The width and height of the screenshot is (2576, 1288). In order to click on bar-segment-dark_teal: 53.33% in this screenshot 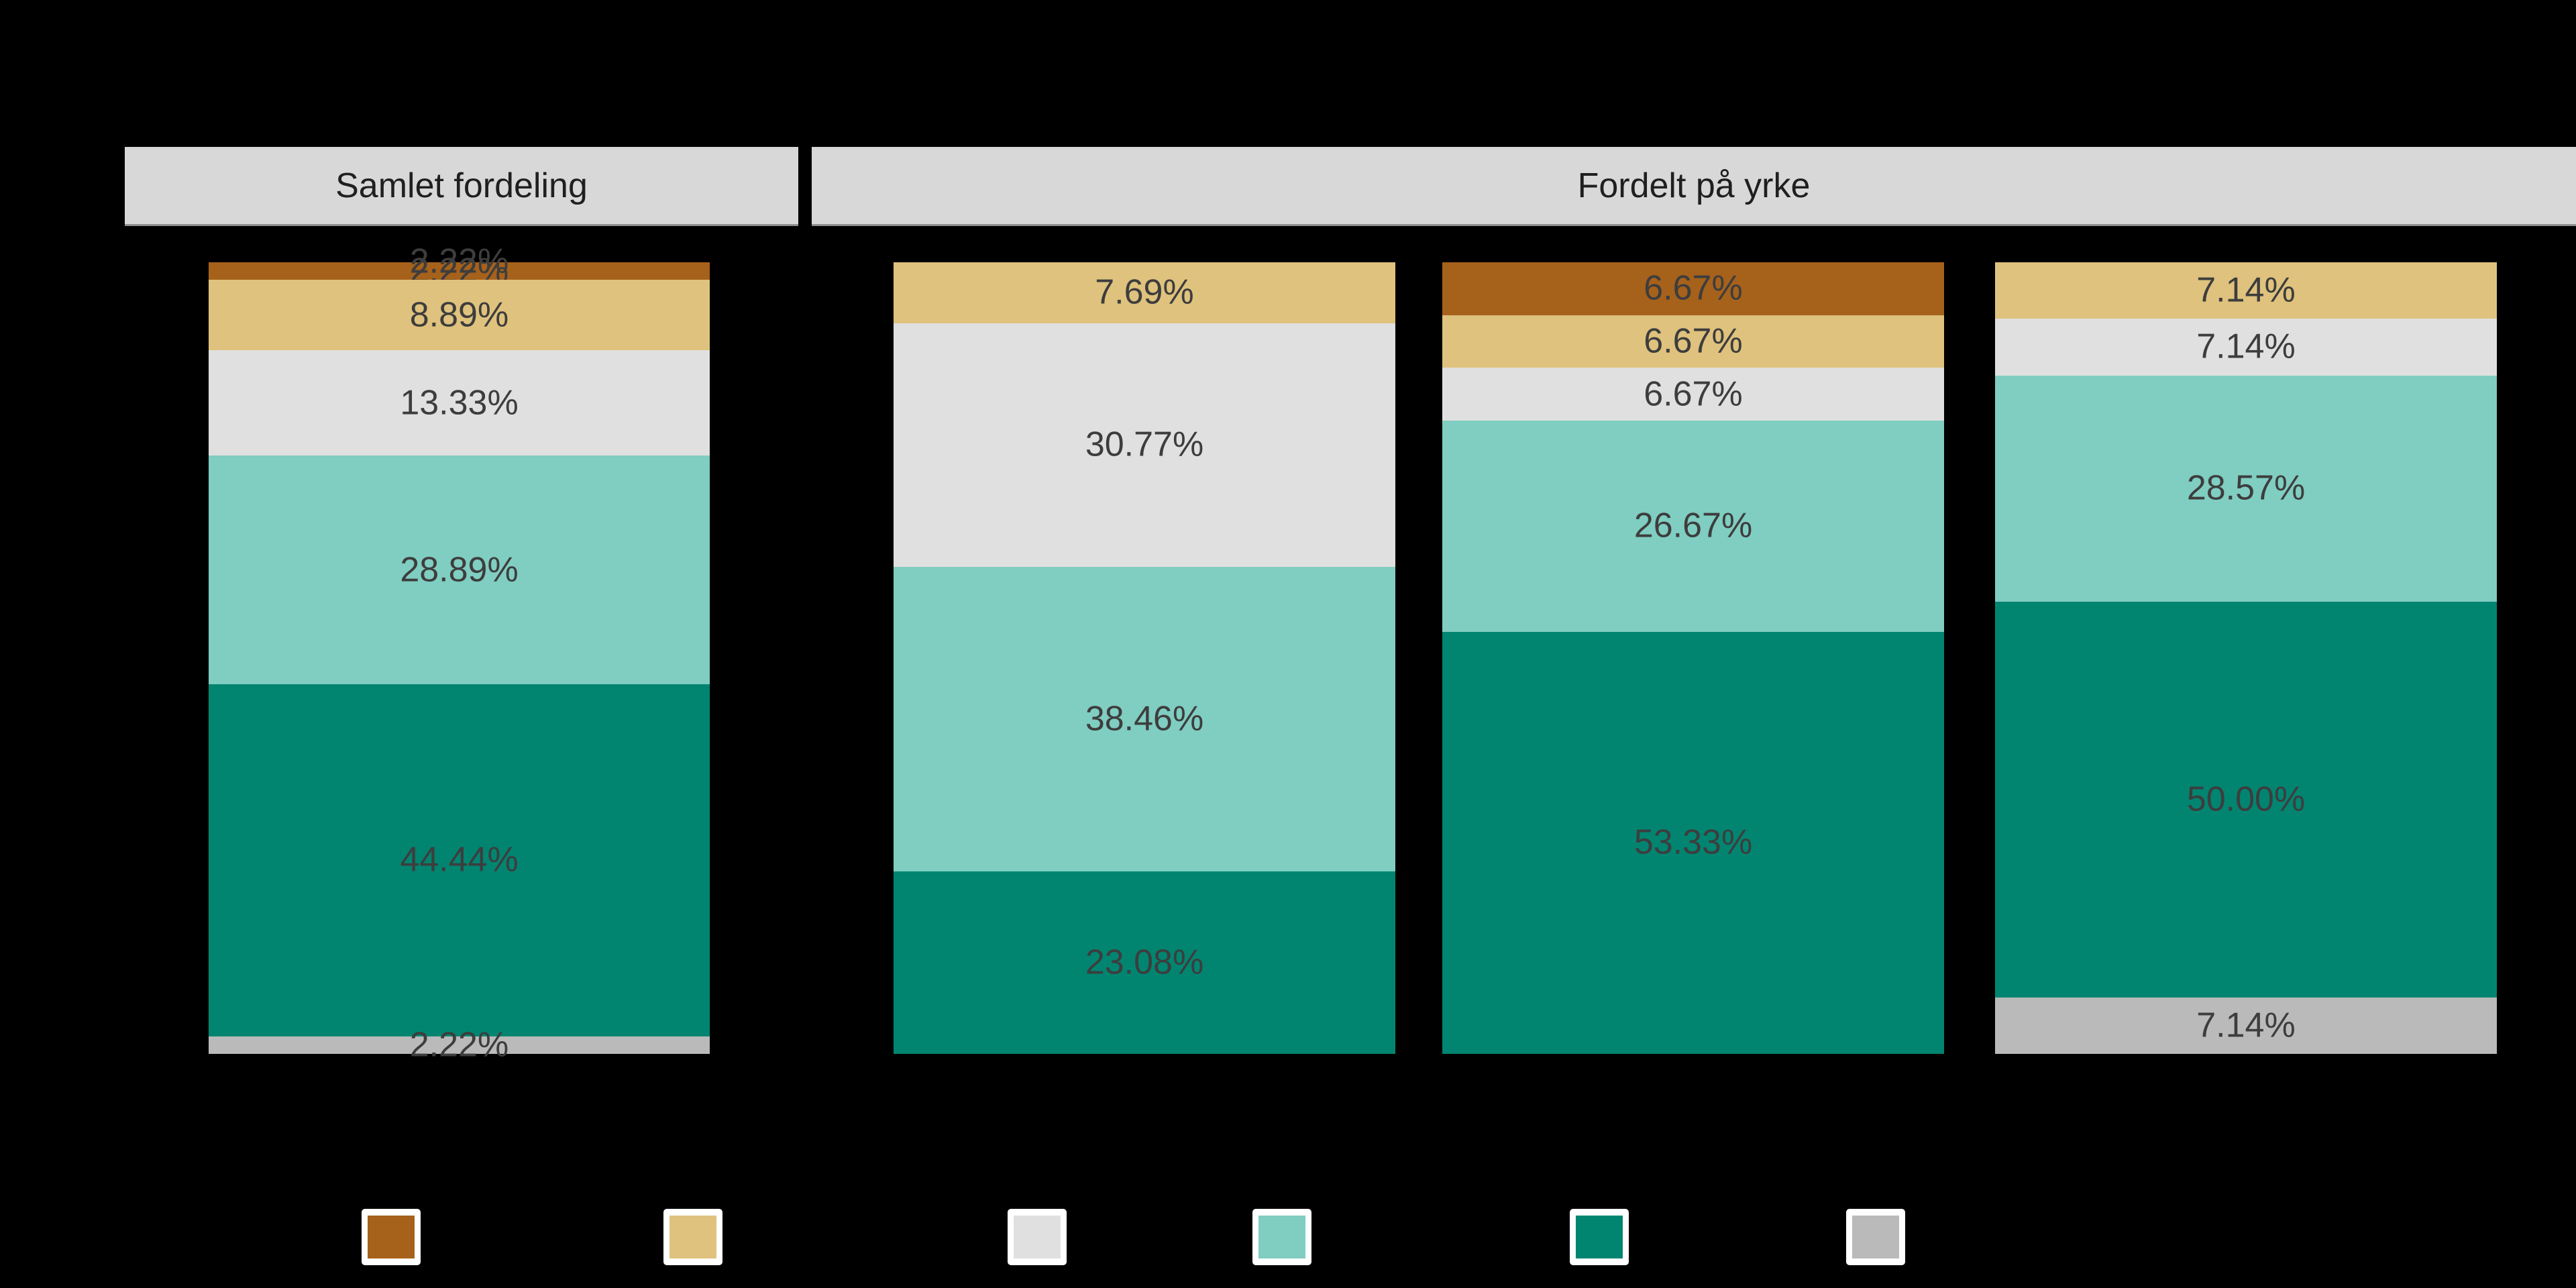, I will do `click(1693, 843)`.